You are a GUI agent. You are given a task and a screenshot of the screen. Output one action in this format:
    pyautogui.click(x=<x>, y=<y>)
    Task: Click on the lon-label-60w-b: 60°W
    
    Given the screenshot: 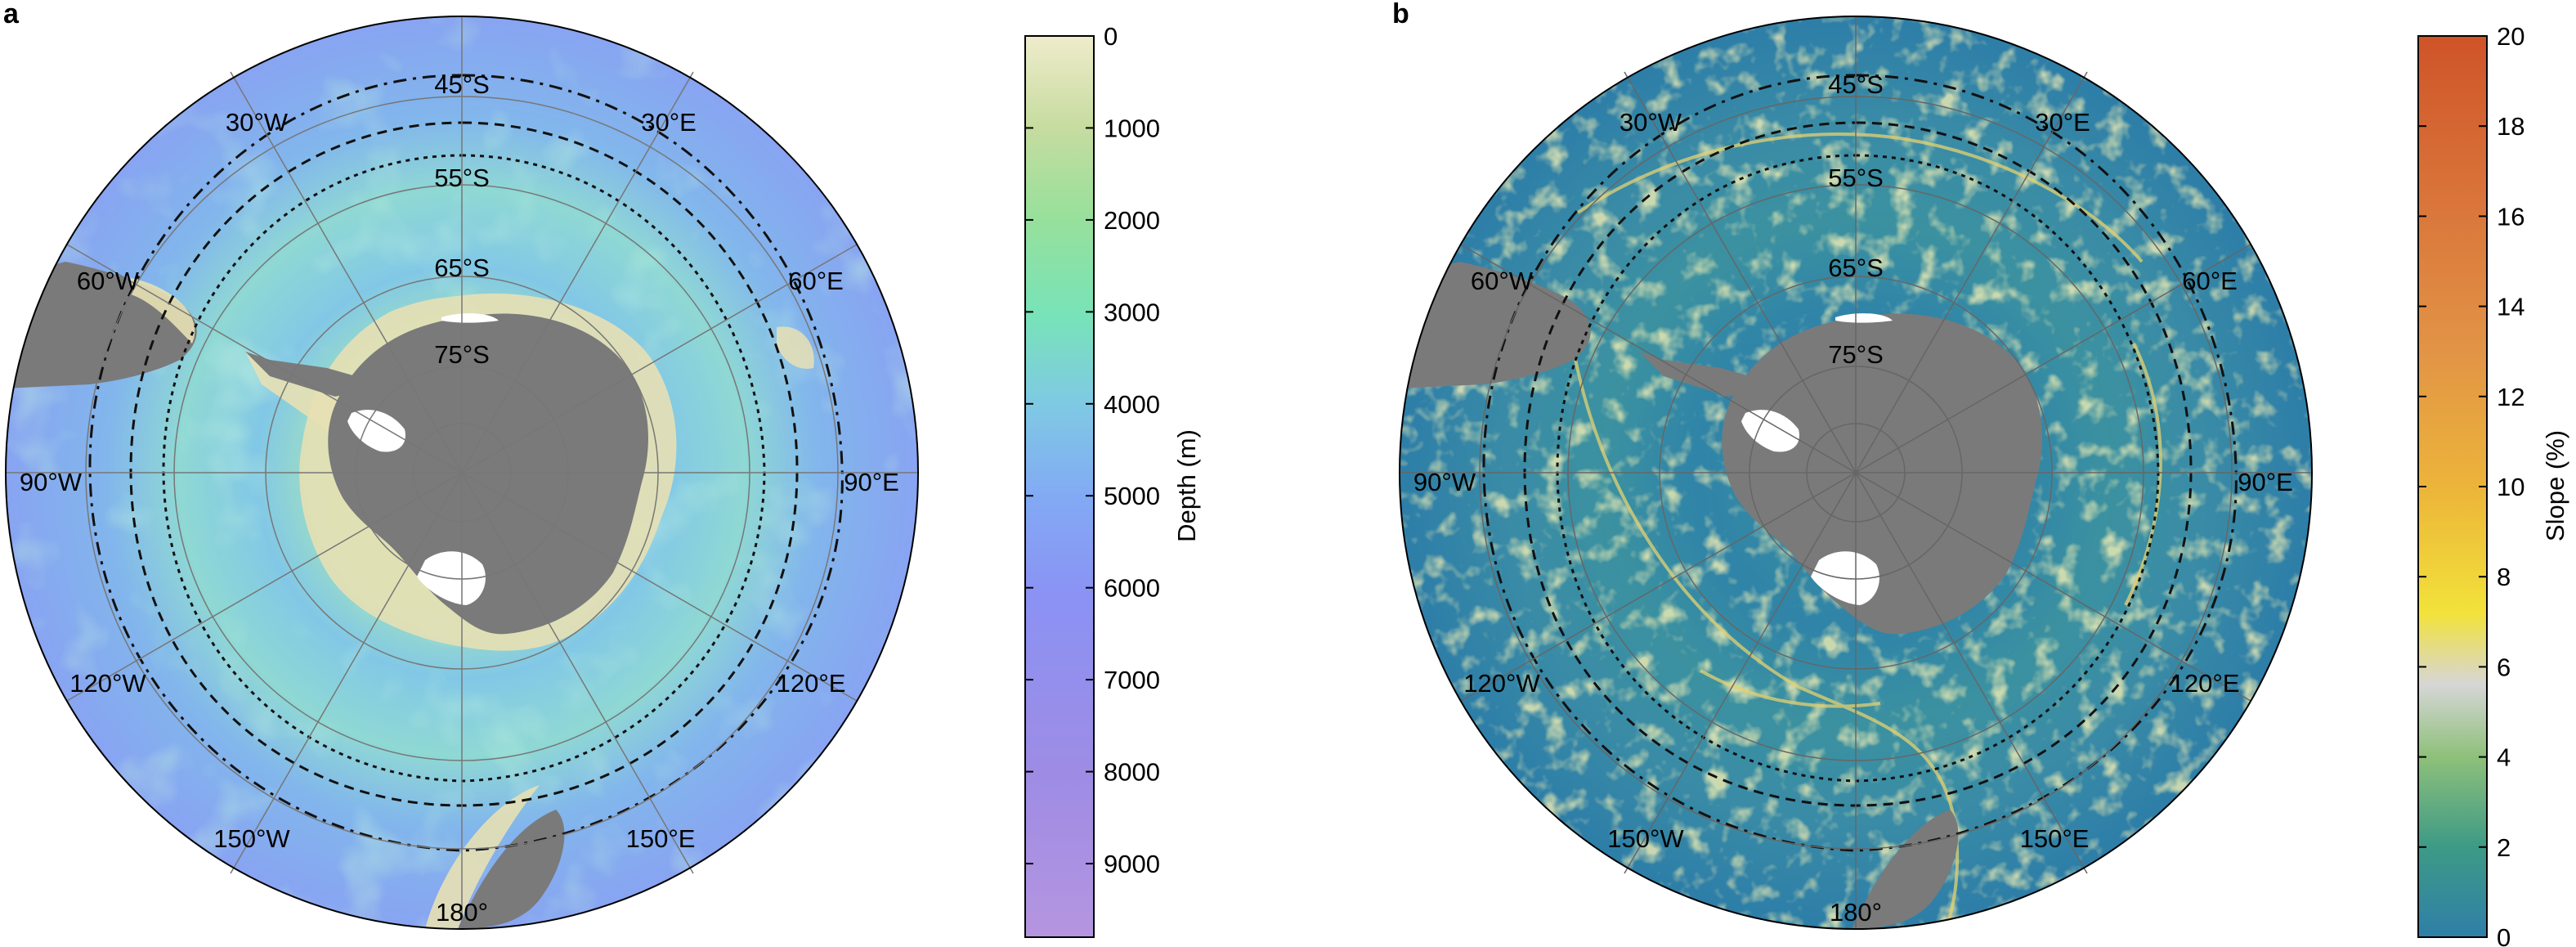 What is the action you would take?
    pyautogui.click(x=1503, y=281)
    